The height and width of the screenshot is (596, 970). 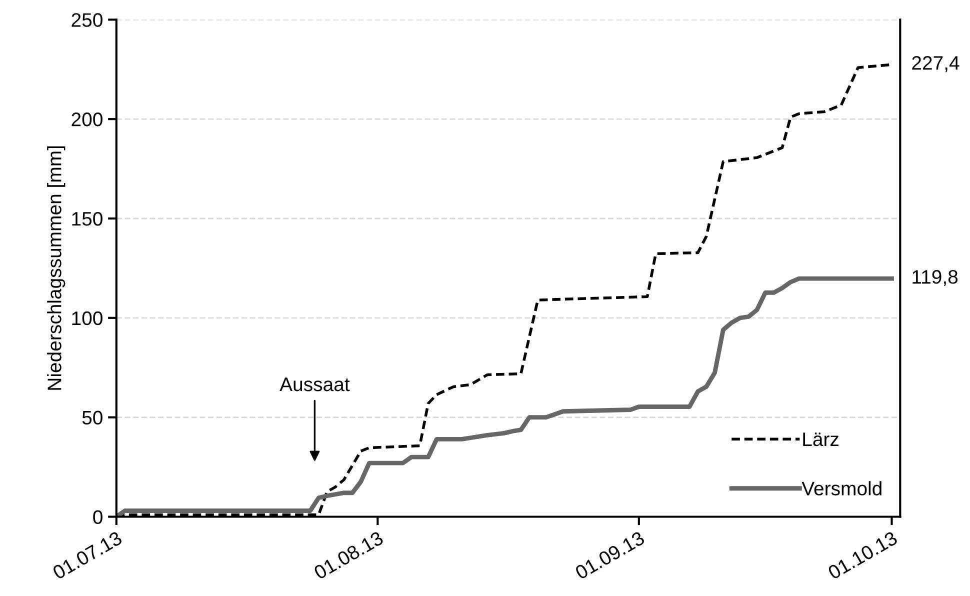 I want to click on y-axis-title: Niederschlagssummen [mm], so click(x=56, y=268).